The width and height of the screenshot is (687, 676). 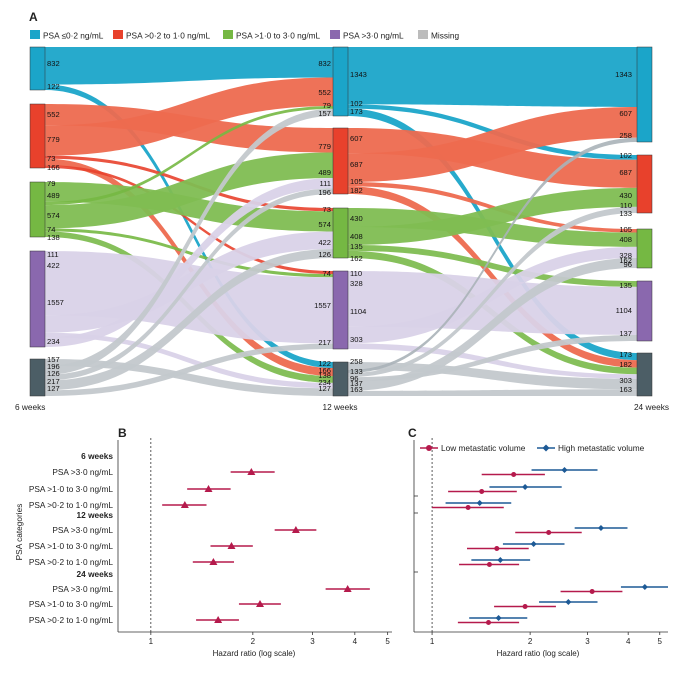 I want to click on flow-count-label: 111, so click(x=53, y=254).